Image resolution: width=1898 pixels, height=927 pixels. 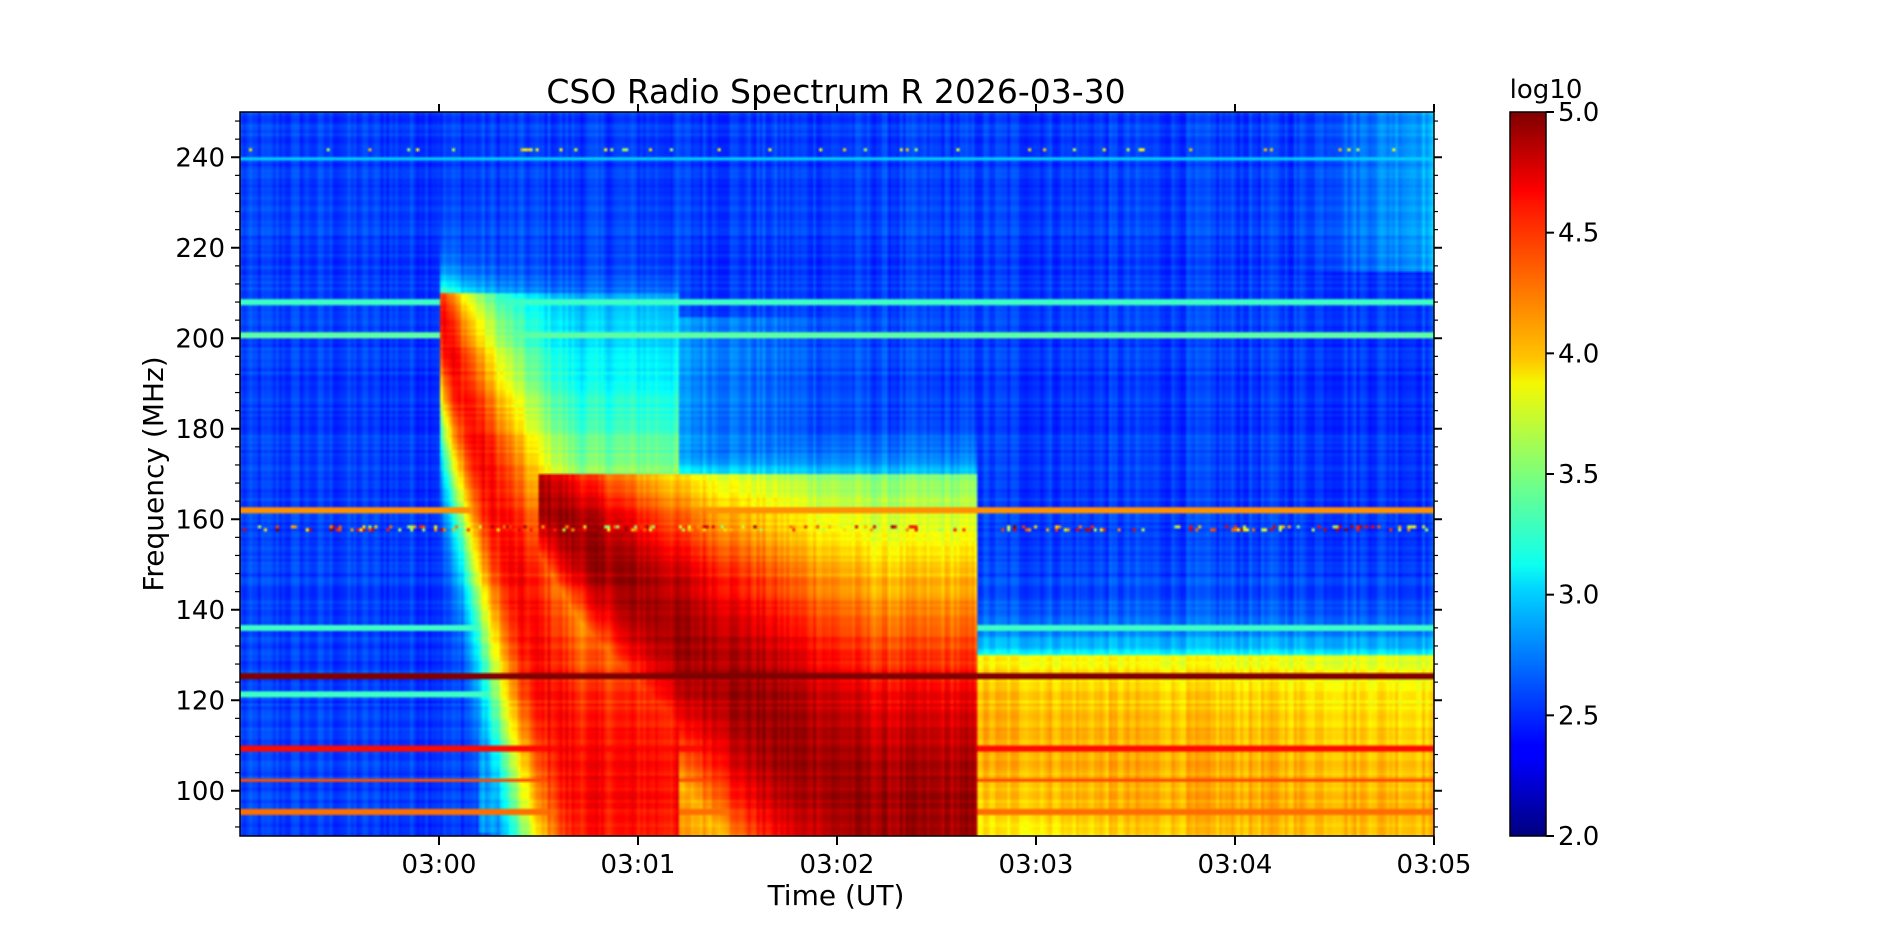 What do you see at coordinates (1434, 865) in the screenshot?
I see `x-tick-label: 03:05` at bounding box center [1434, 865].